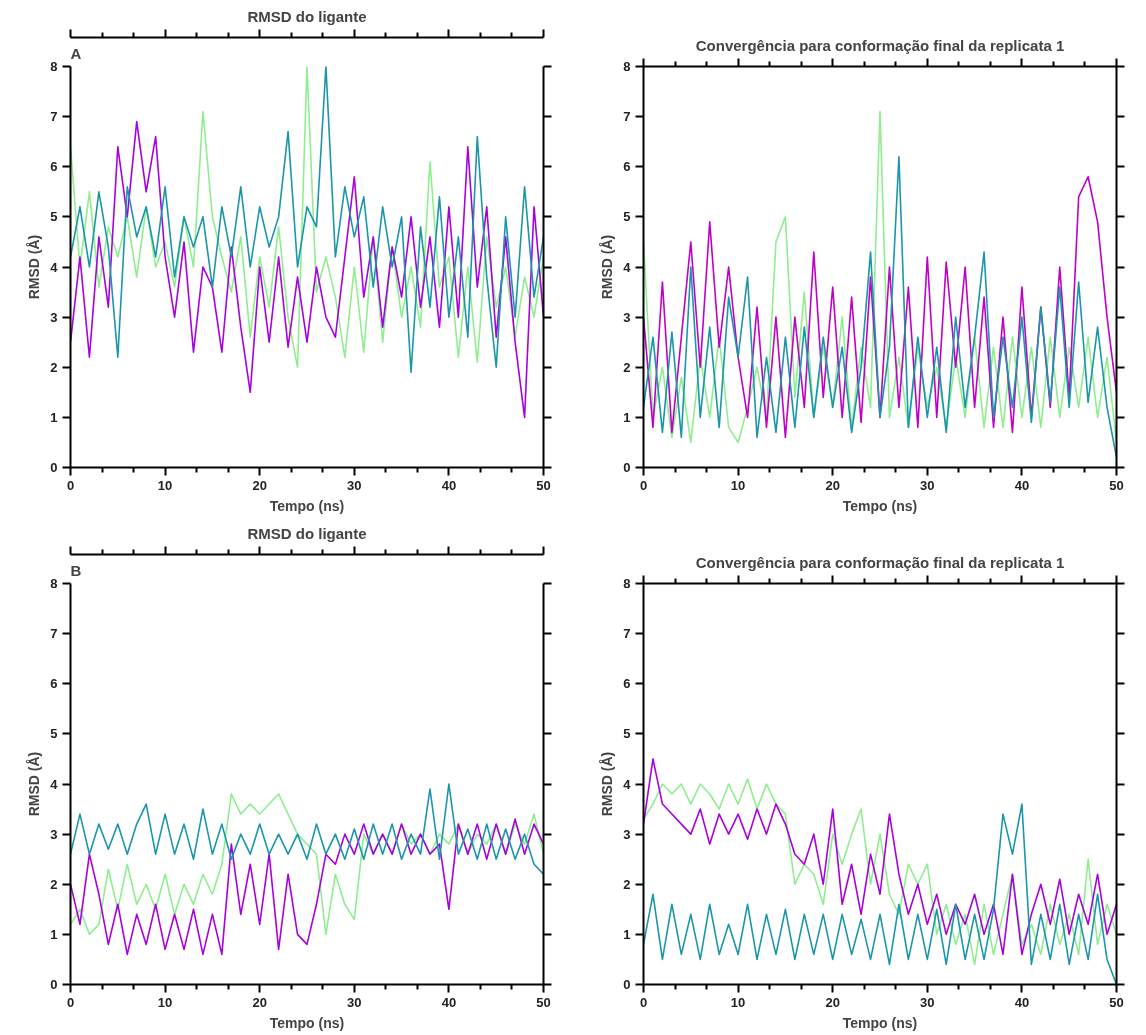 The height and width of the screenshot is (1035, 1146). Describe the element at coordinates (76, 53) in the screenshot. I see `text: A` at that location.